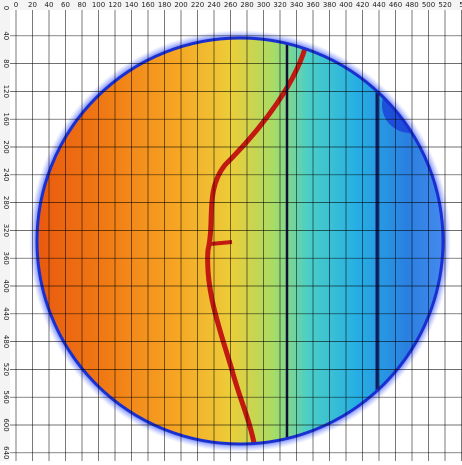  Describe the element at coordinates (6, 313) in the screenshot. I see `left-ruler-label: 440` at that location.